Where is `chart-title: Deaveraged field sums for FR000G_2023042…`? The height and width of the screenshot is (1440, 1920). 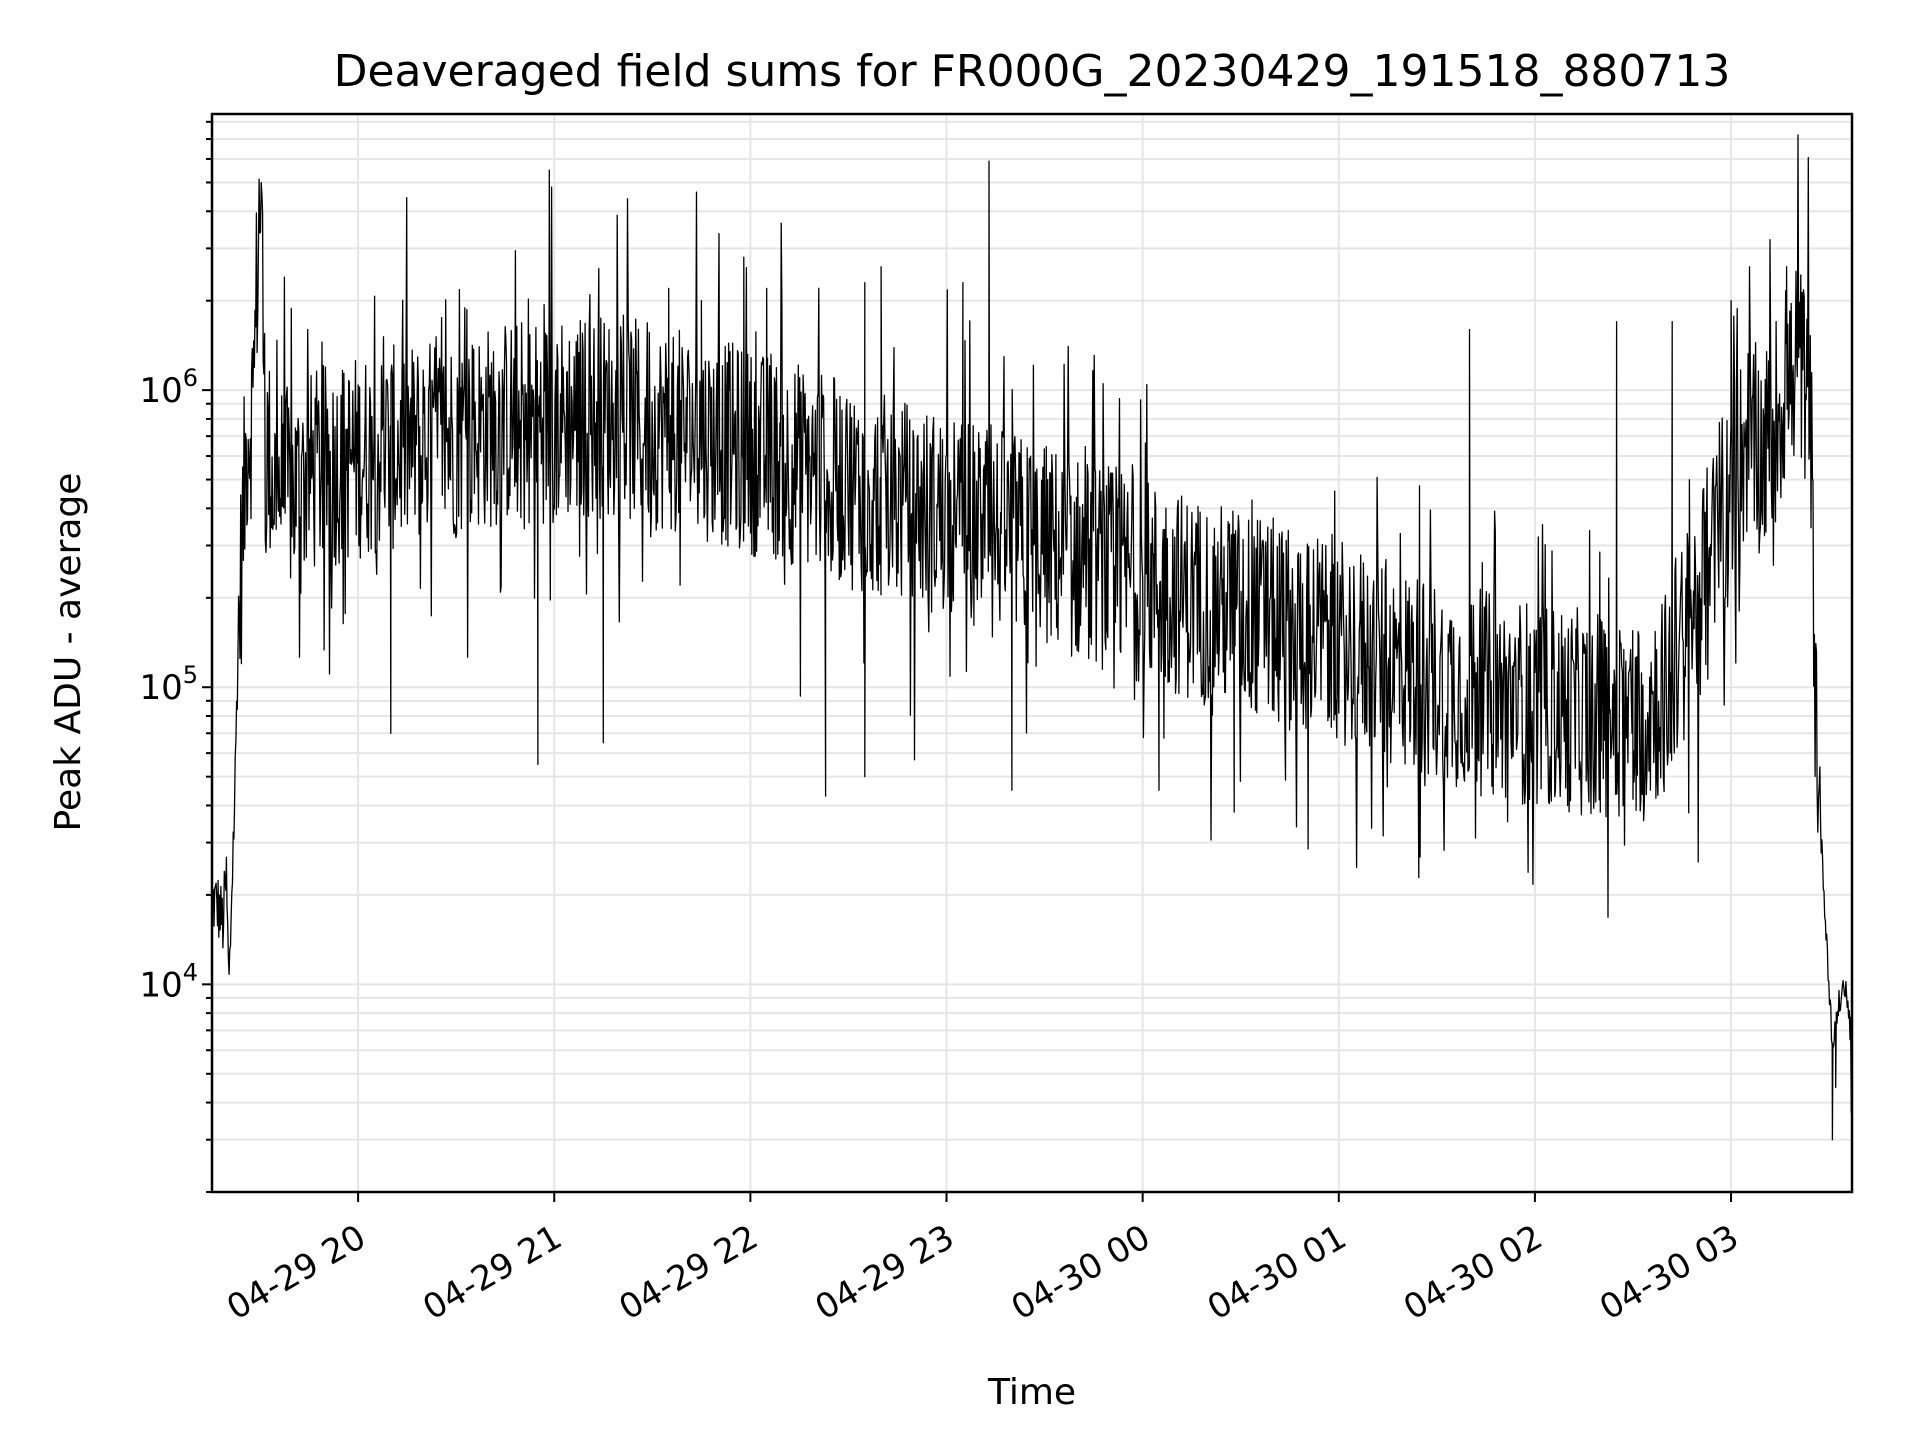 chart-title: Deaveraged field sums for FR000G_2023042… is located at coordinates (1032, 71).